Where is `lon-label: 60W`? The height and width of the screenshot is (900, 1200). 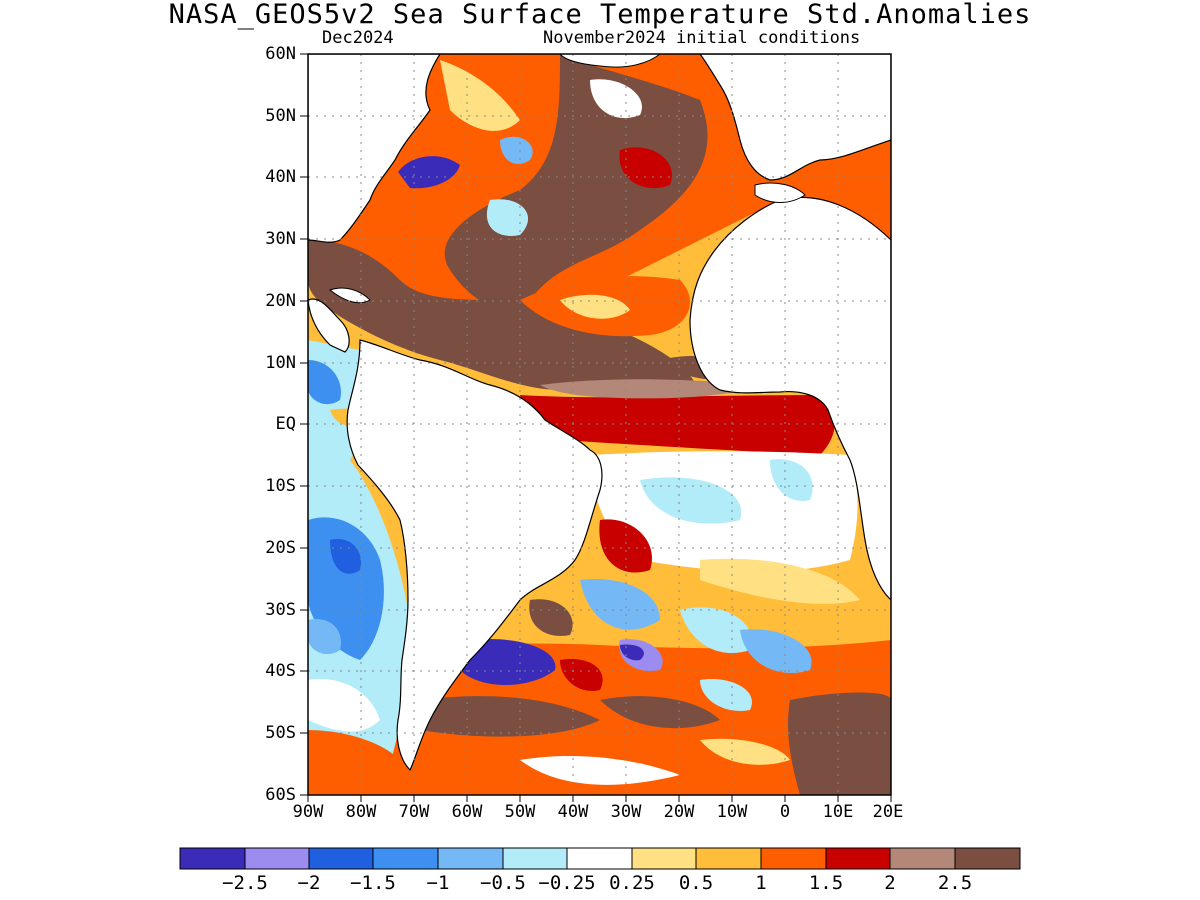 lon-label: 60W is located at coordinates (467, 812).